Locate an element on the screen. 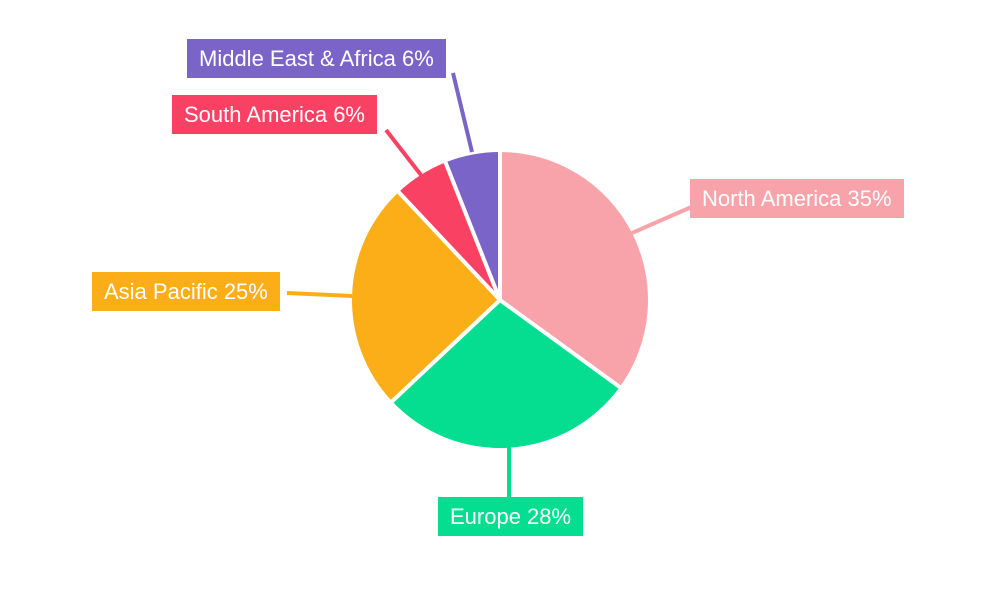  leader-line-middle-east-africa is located at coordinates (462, 112).